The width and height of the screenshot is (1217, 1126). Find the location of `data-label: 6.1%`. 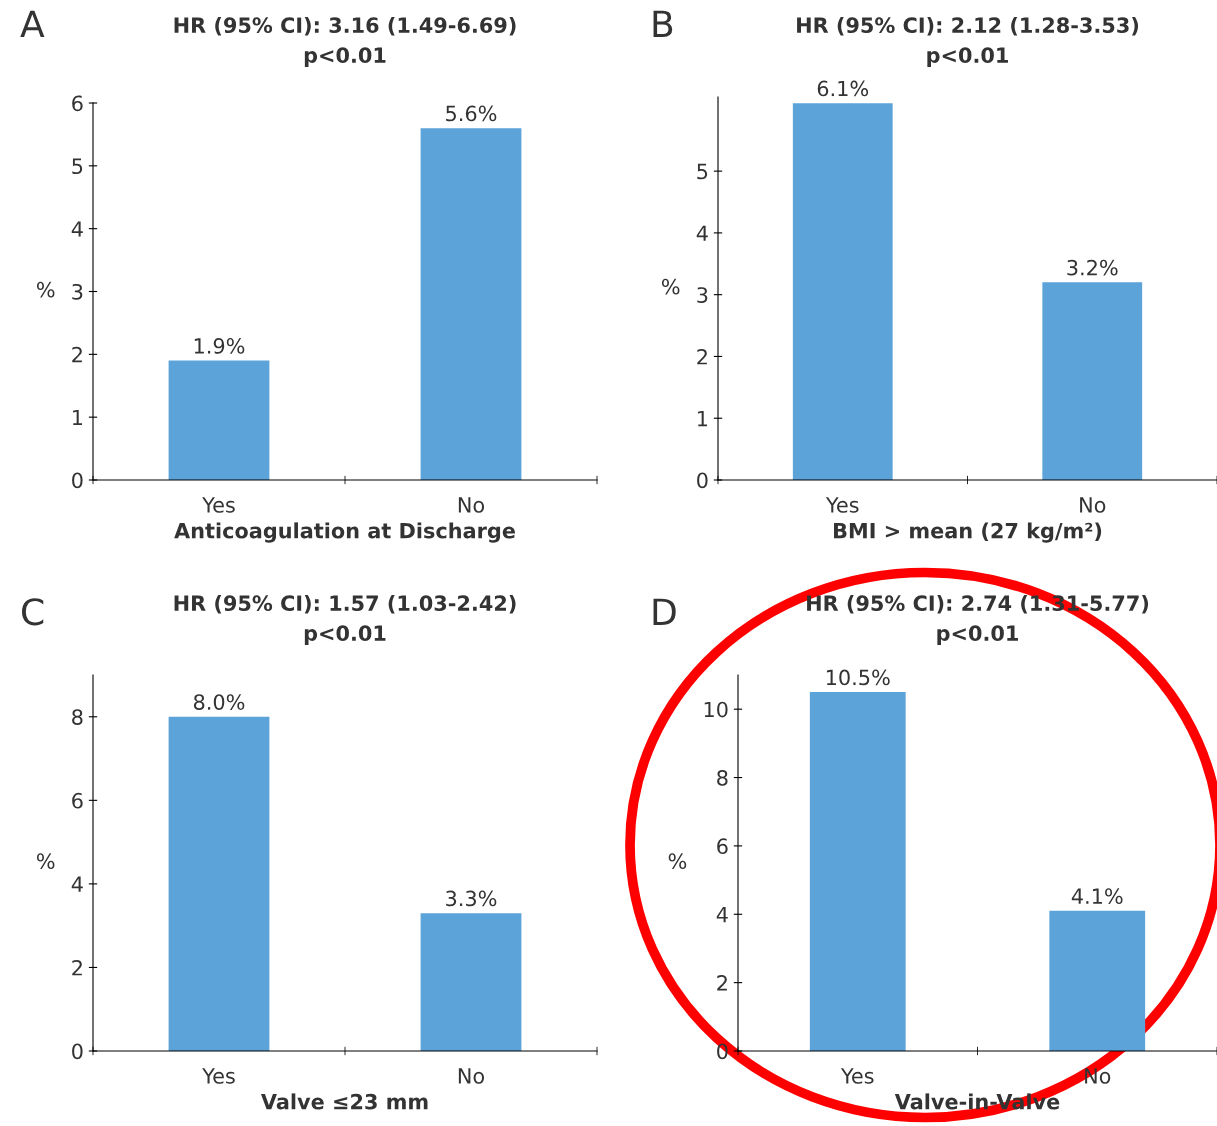

data-label: 6.1% is located at coordinates (843, 88).